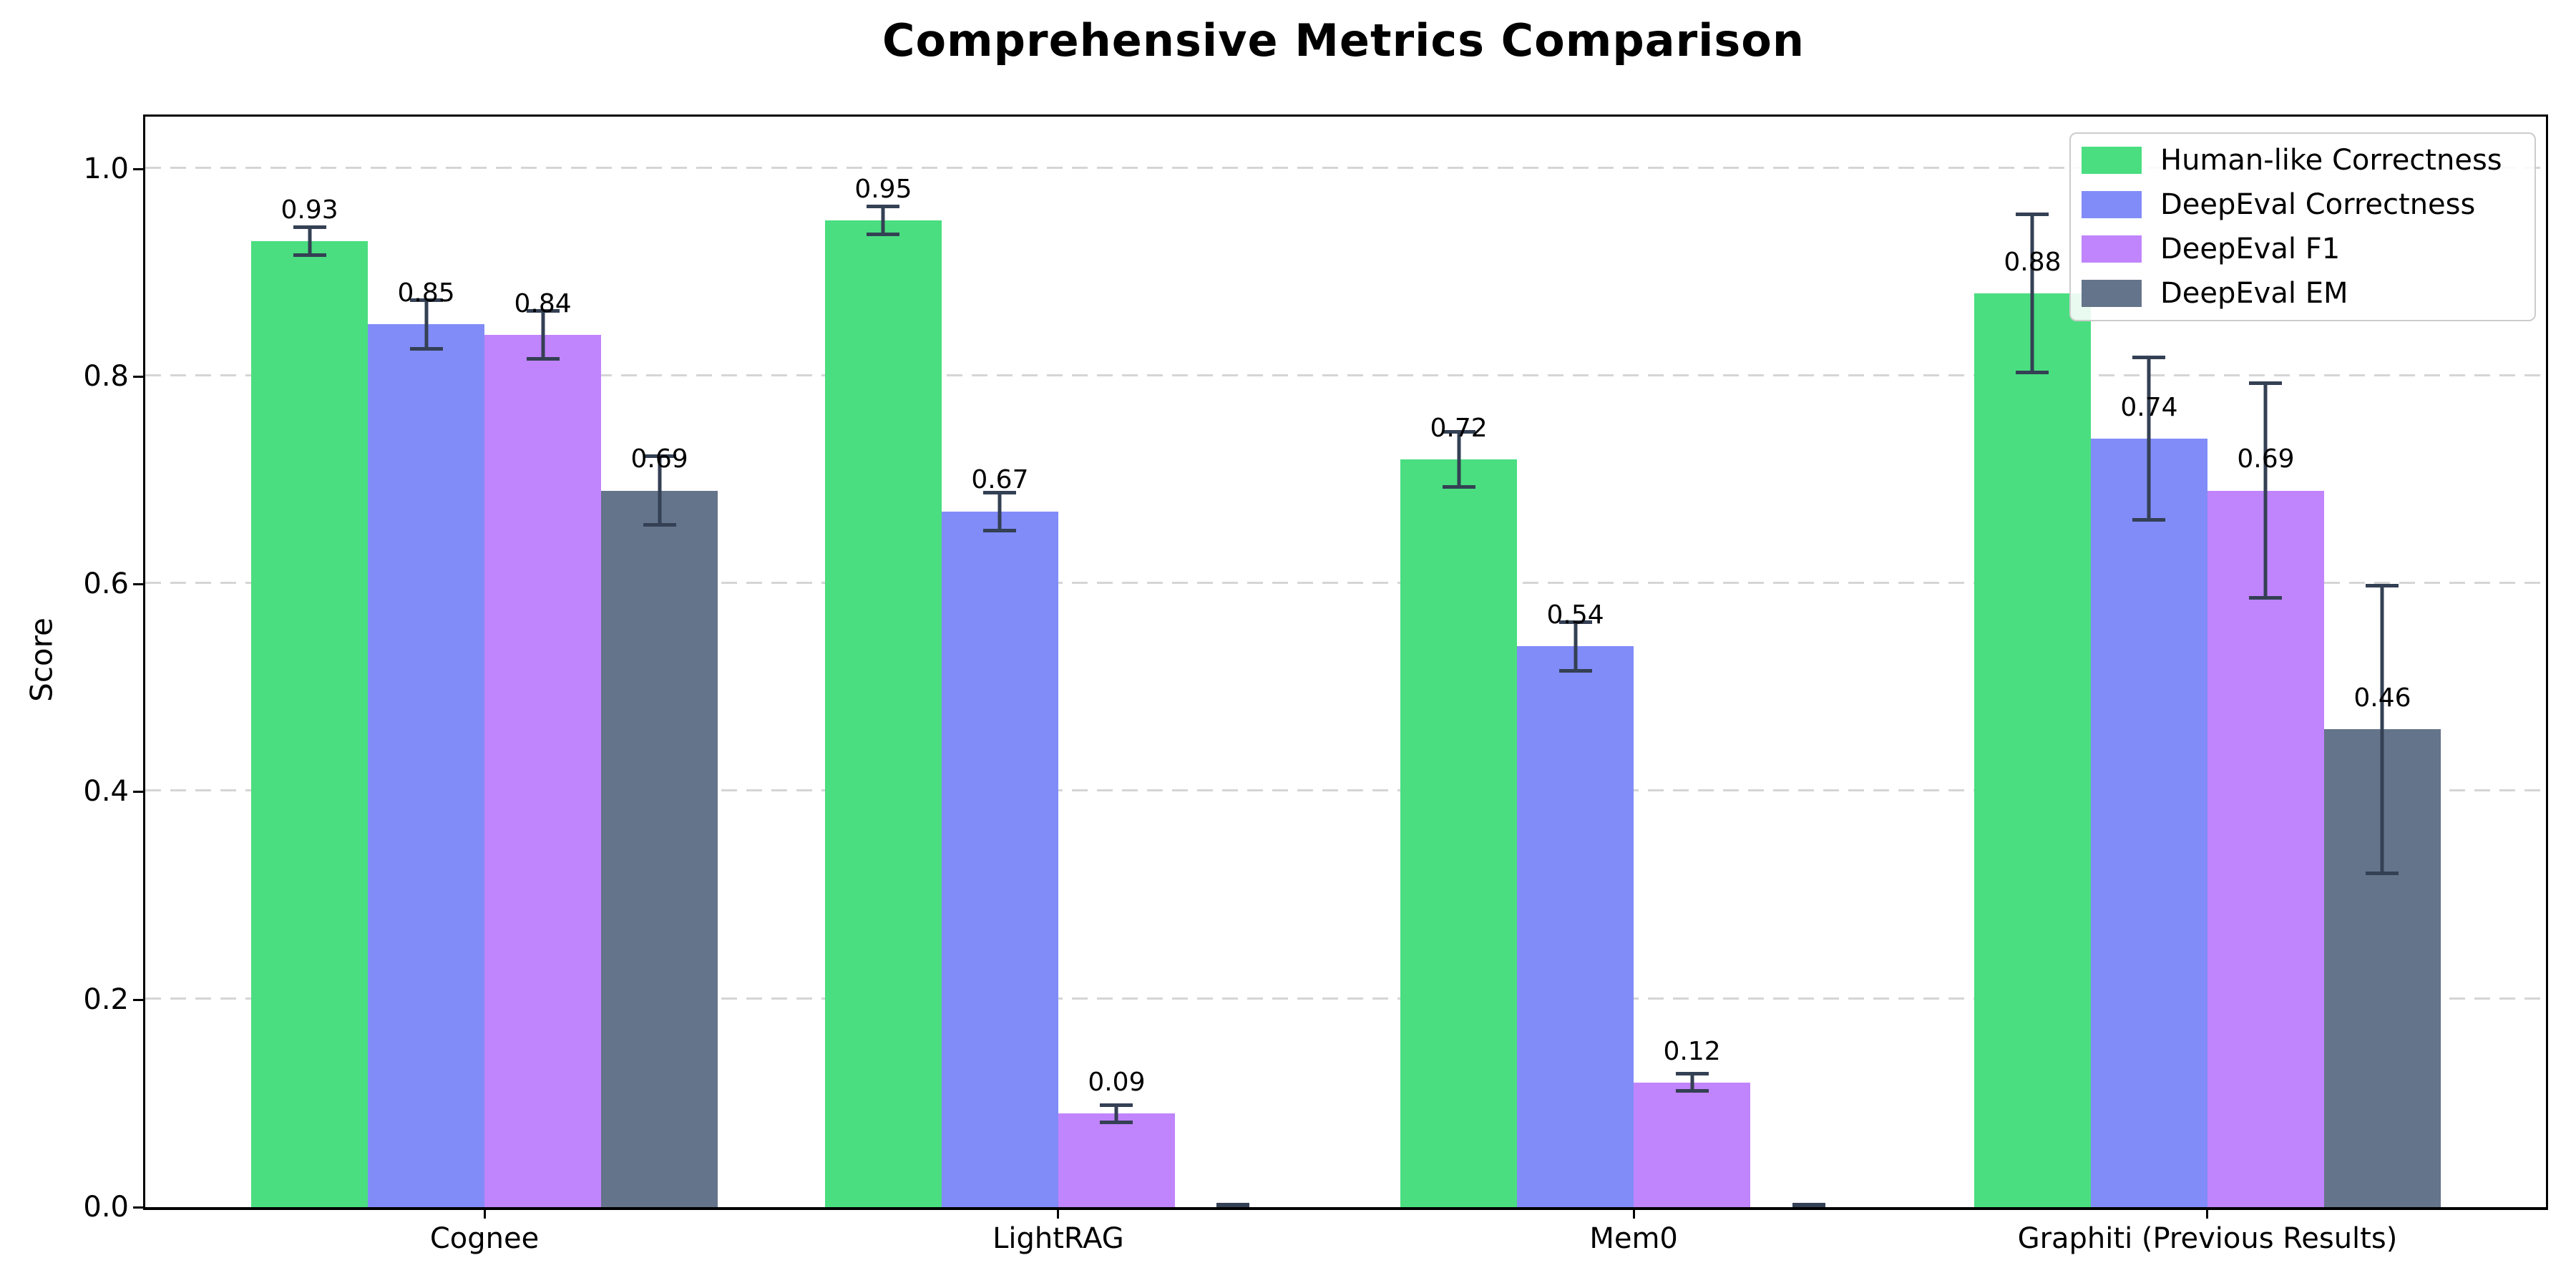 The image size is (2576, 1288). I want to click on bar-cognee-deepeval-correctness, so click(426, 765).